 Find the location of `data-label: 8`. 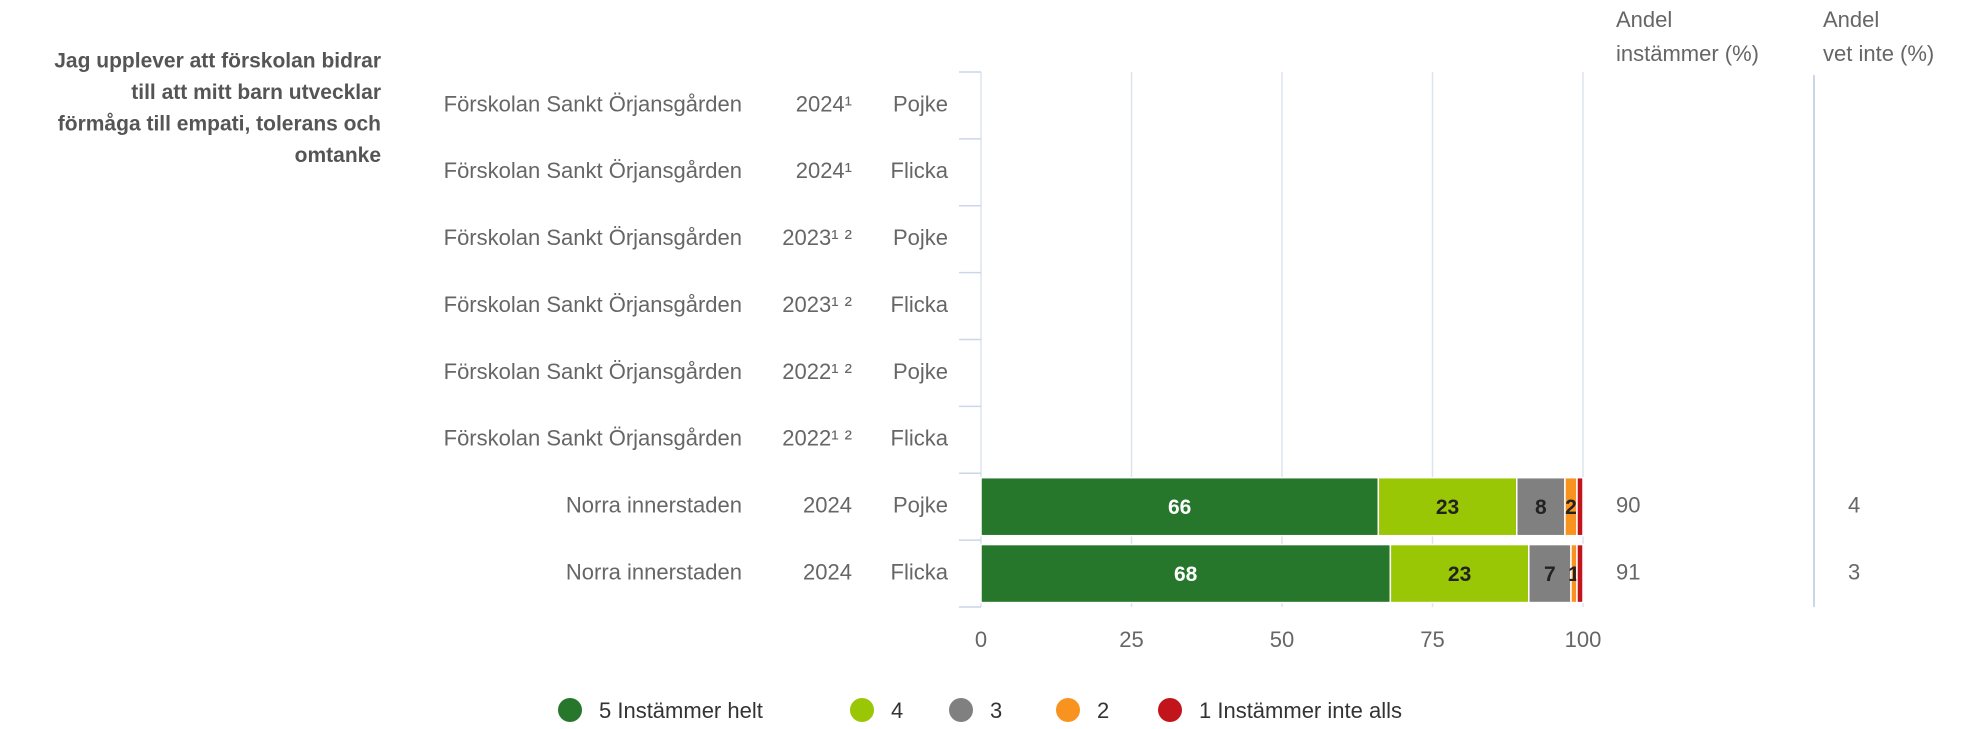

data-label: 8 is located at coordinates (1541, 507).